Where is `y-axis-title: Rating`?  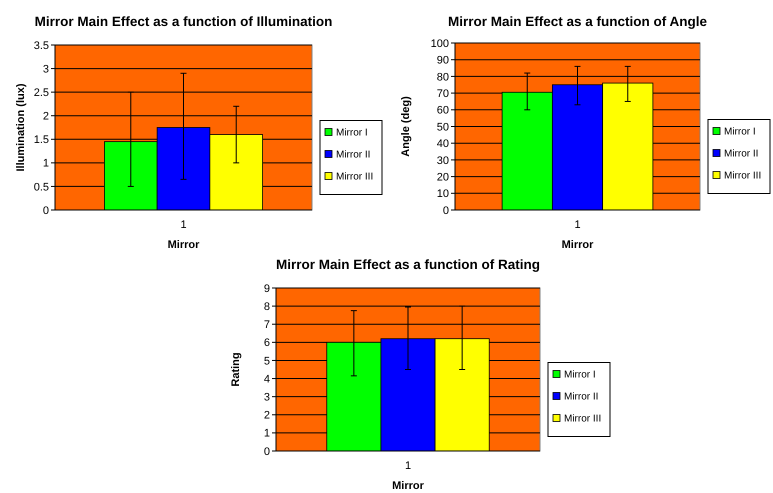
y-axis-title: Rating is located at coordinates (236, 369).